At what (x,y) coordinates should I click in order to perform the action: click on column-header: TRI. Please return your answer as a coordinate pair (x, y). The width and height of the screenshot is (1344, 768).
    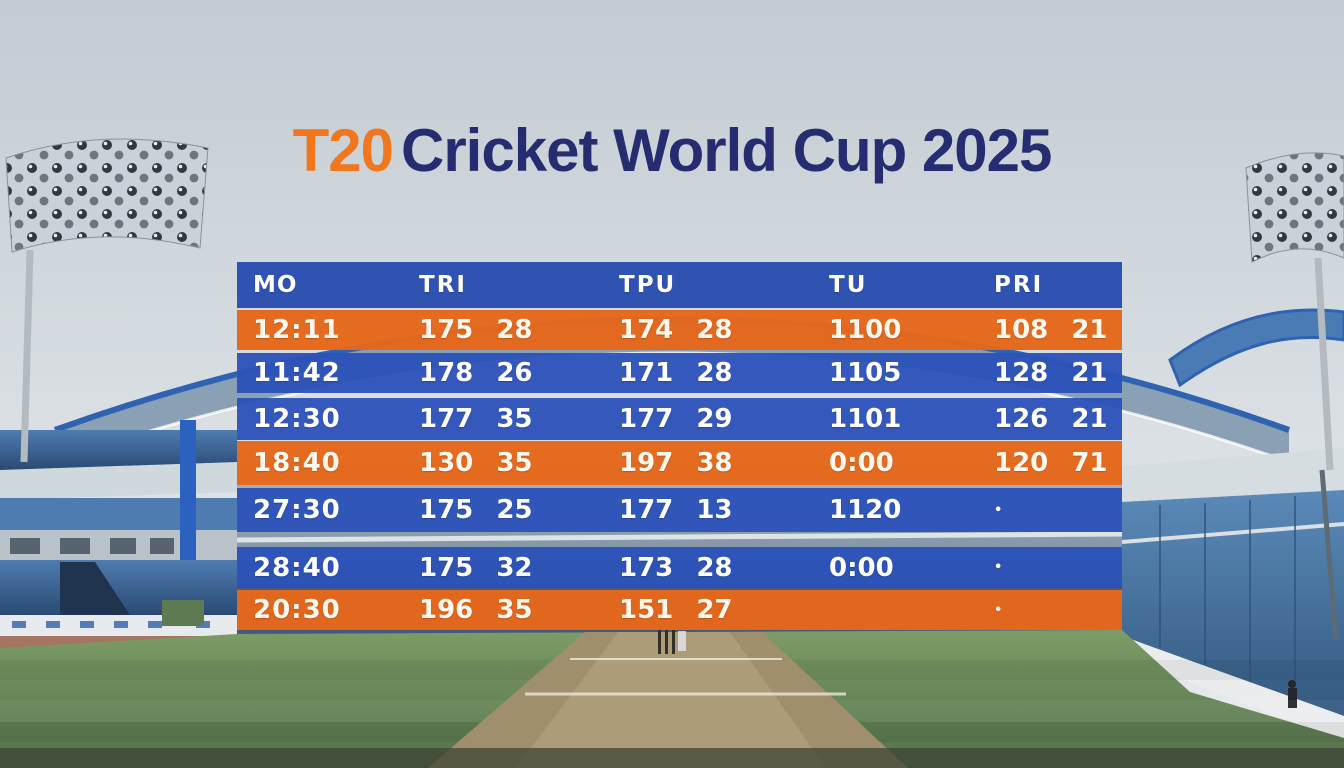
    Looking at the image, I should click on (443, 285).